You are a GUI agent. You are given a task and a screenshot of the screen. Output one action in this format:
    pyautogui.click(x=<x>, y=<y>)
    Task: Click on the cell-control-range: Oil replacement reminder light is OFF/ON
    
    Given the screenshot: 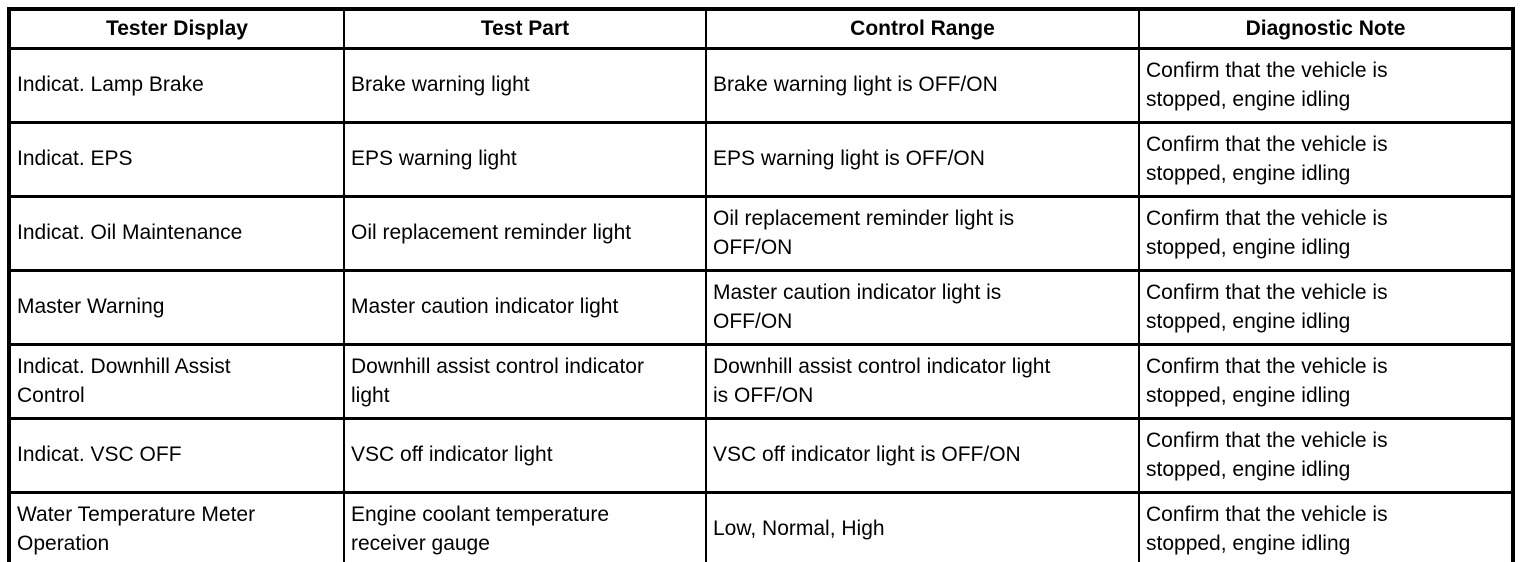 What is the action you would take?
    pyautogui.click(x=922, y=233)
    